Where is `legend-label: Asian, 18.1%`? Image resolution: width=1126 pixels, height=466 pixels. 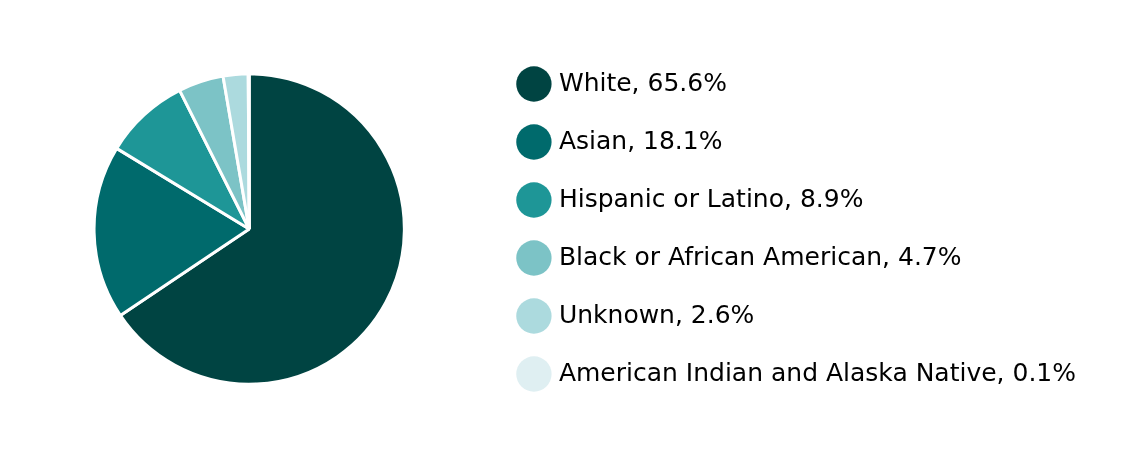
legend-label: Asian, 18.1% is located at coordinates (640, 140).